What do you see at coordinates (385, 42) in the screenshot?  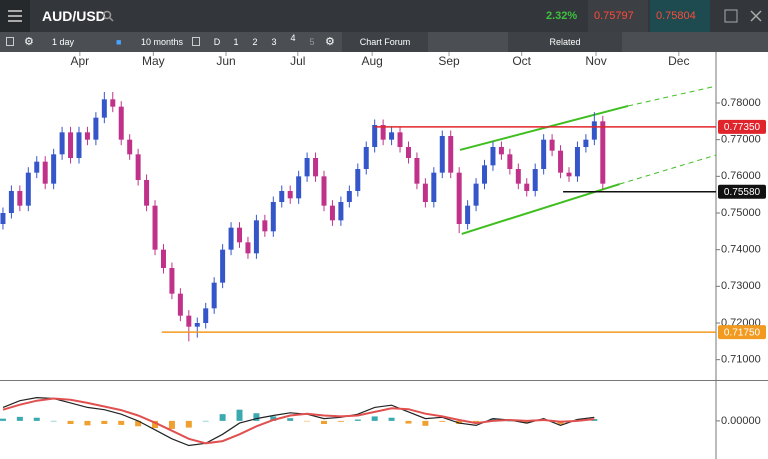 I see `chart-forum-tab: Chart Forum` at bounding box center [385, 42].